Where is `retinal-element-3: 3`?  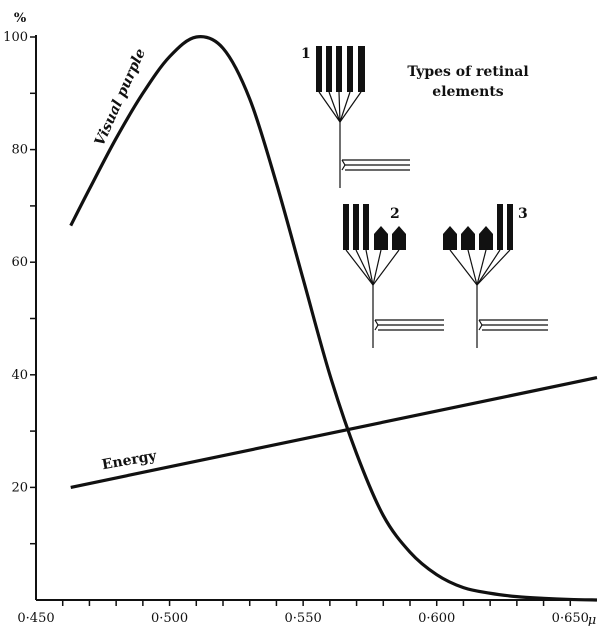
retinal-element-3: 3 is located at coordinates (495, 276).